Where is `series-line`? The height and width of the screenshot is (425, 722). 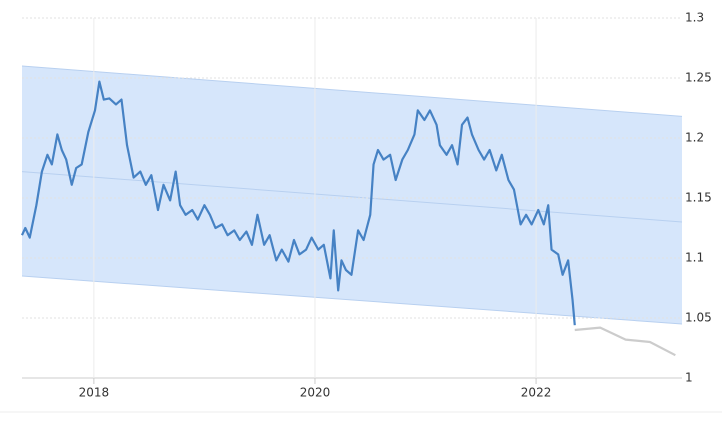
series-line is located at coordinates (625, 341).